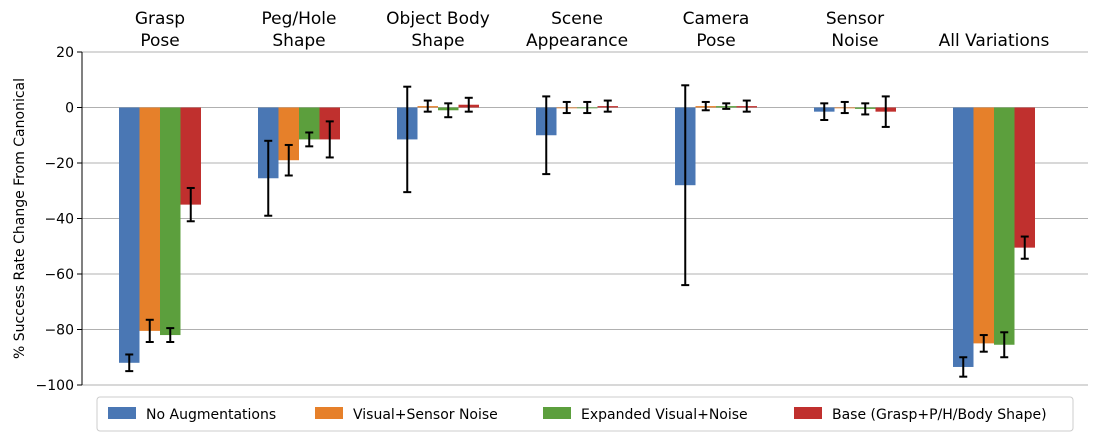 This screenshot has height=439, width=1098. Describe the element at coordinates (160, 19) in the screenshot. I see `category-label: Grasp` at that location.